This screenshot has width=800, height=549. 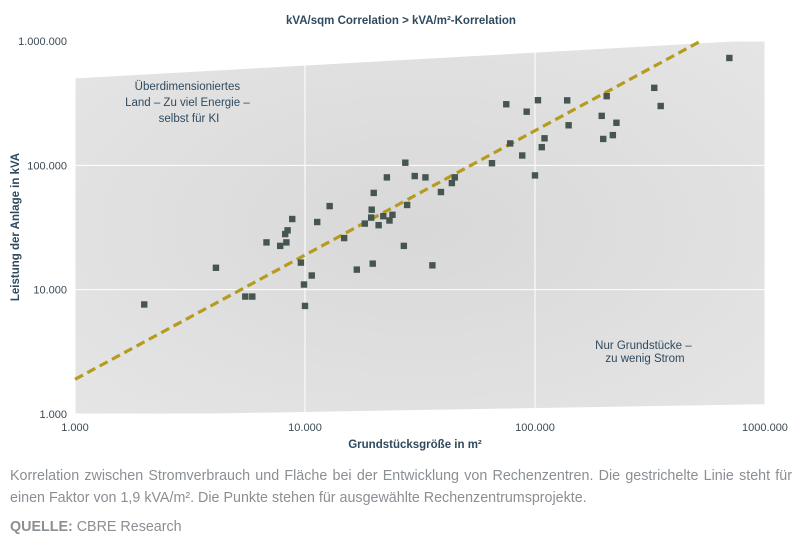 What do you see at coordinates (47, 166) in the screenshot?
I see `y-tick-label: 100.000` at bounding box center [47, 166].